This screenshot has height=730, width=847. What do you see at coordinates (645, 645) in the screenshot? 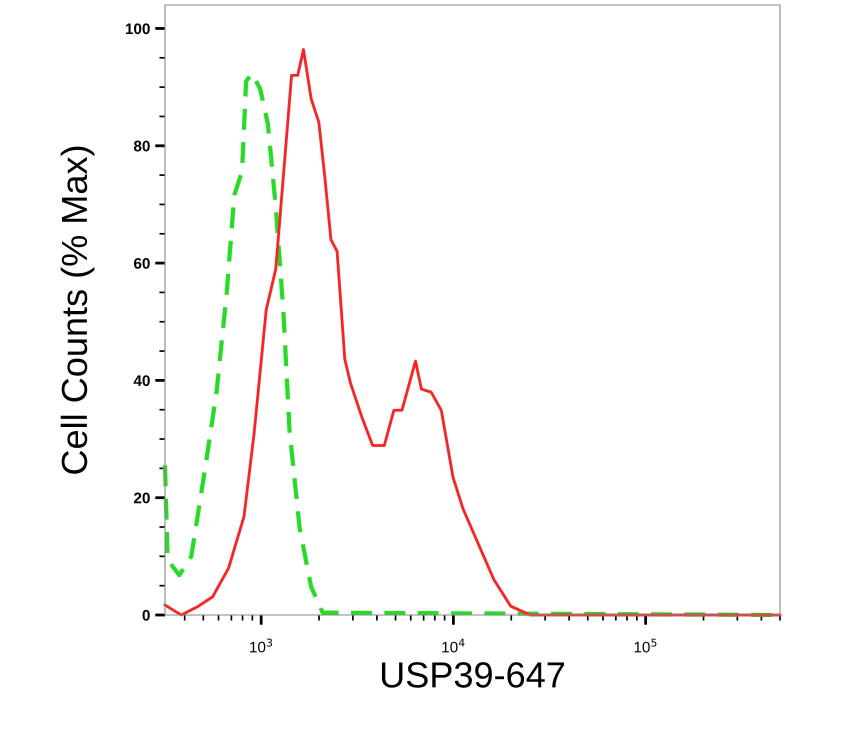
I see `x-tick-label: 10$^{5}$` at bounding box center [645, 645].